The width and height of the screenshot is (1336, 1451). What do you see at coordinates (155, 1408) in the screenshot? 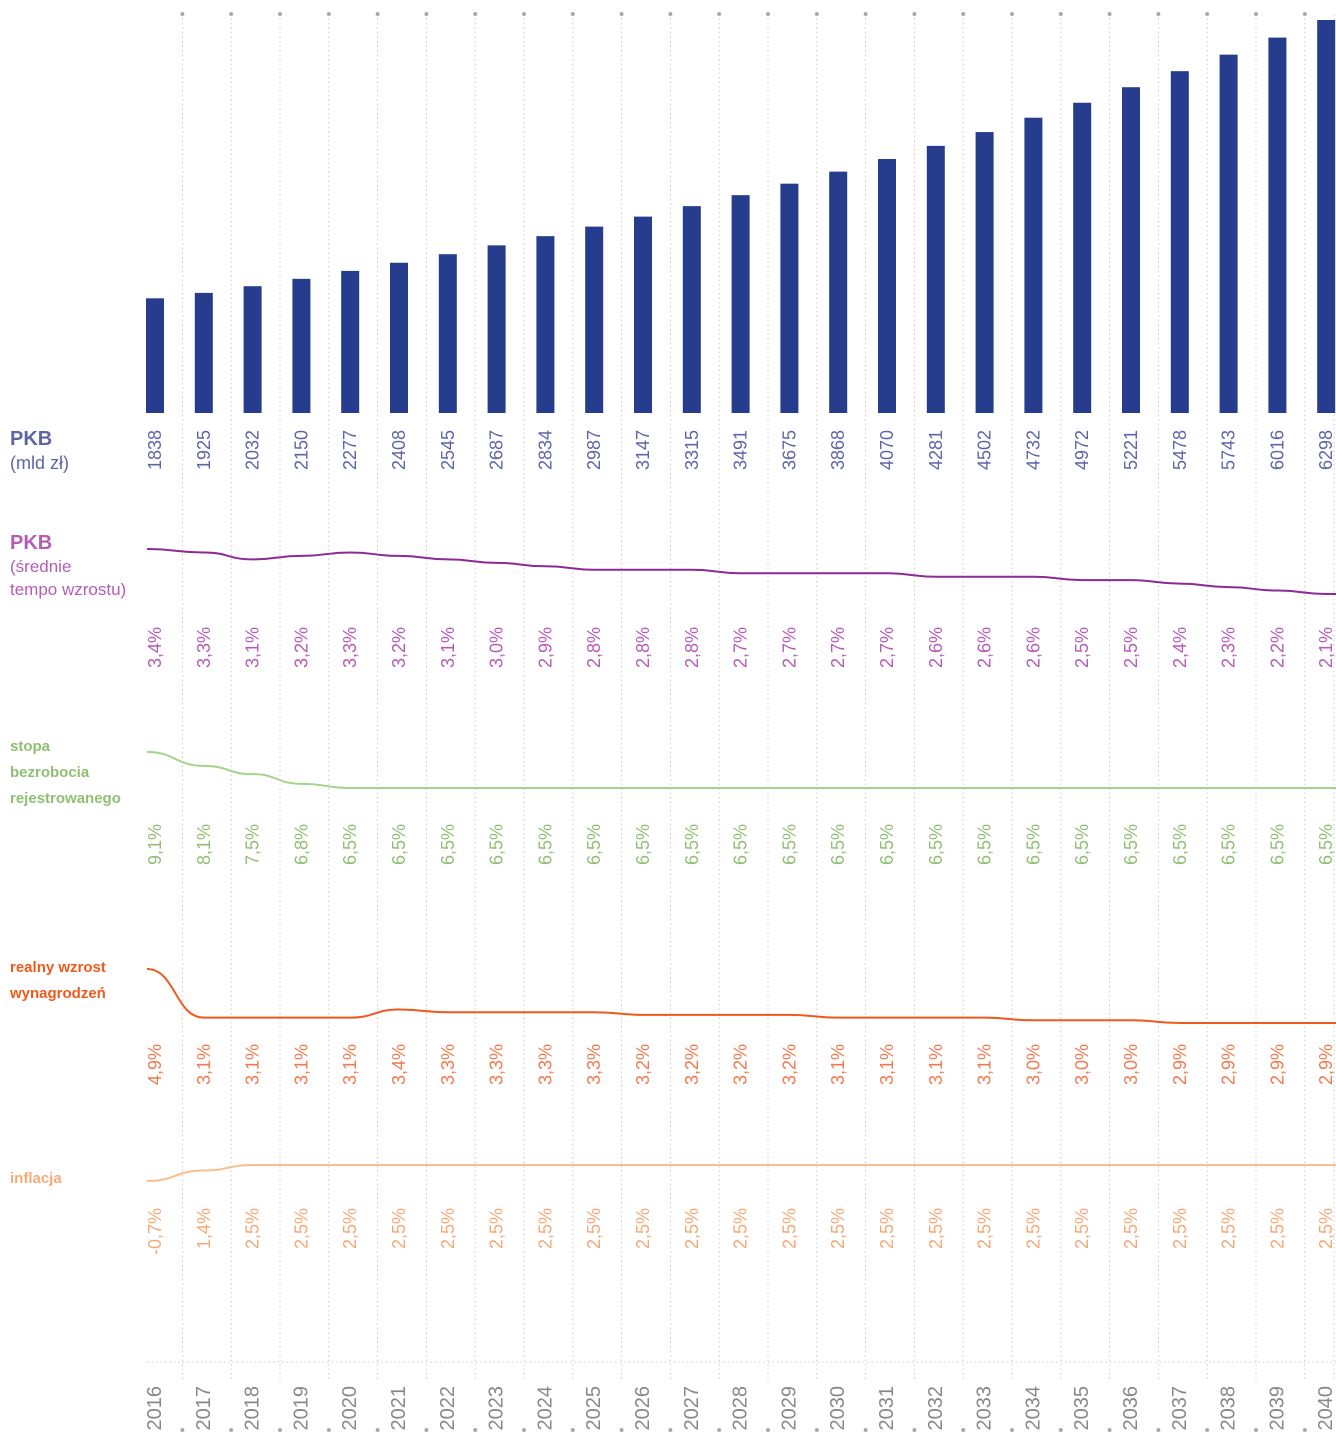
I see `year-label: 2016` at bounding box center [155, 1408].